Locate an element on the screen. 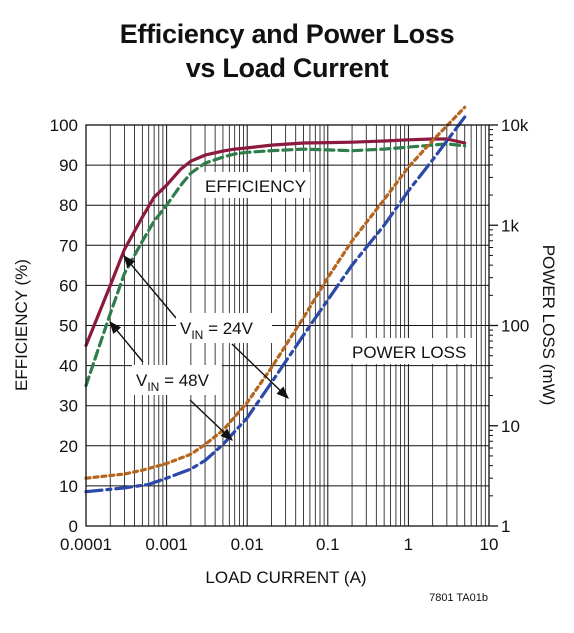 This screenshot has height=633, width=574. vin48-arrow-efficiency is located at coordinates (126, 342).